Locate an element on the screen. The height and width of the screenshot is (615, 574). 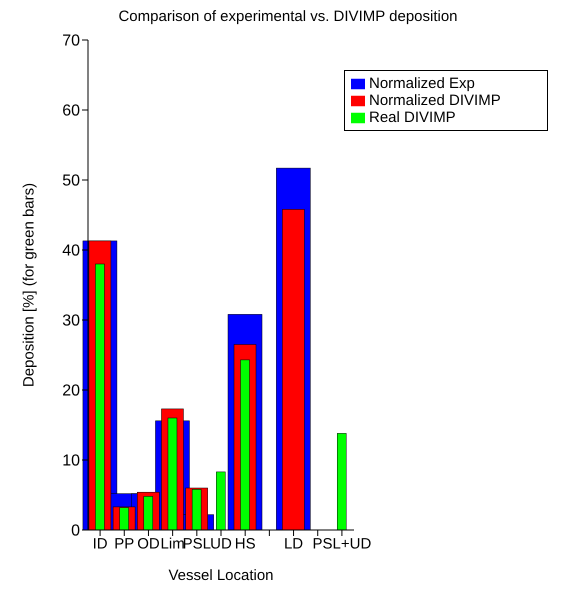
x-tick-label: Lim is located at coordinates (172, 544).